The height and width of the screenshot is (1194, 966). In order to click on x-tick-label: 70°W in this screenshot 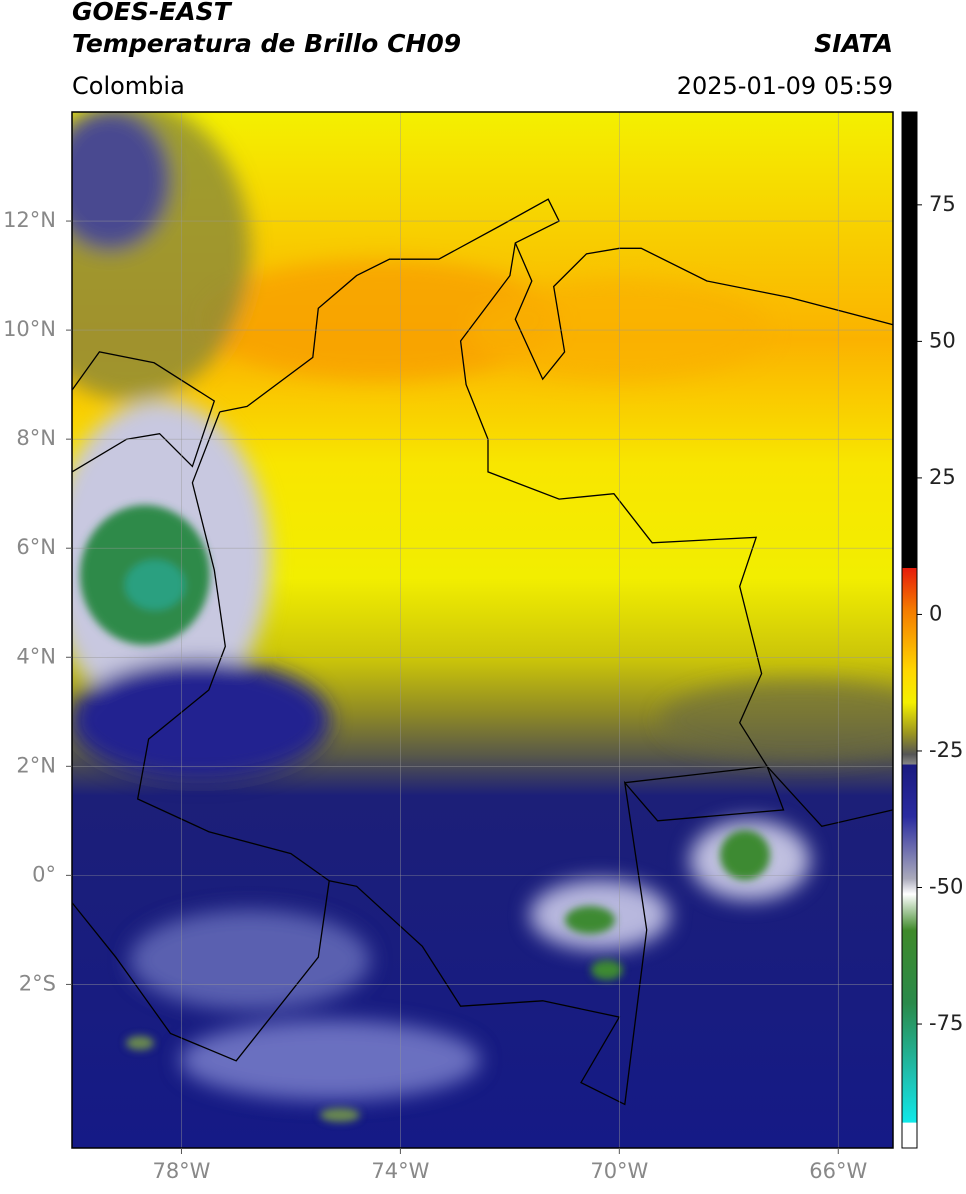, I will do `click(619, 1171)`.